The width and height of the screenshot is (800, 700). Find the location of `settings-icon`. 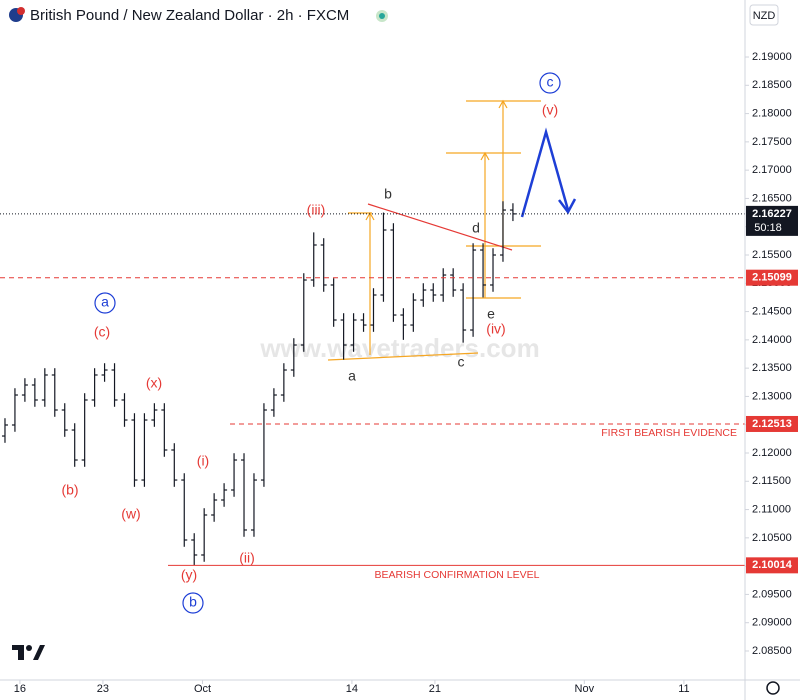

settings-icon is located at coordinates (773, 688).